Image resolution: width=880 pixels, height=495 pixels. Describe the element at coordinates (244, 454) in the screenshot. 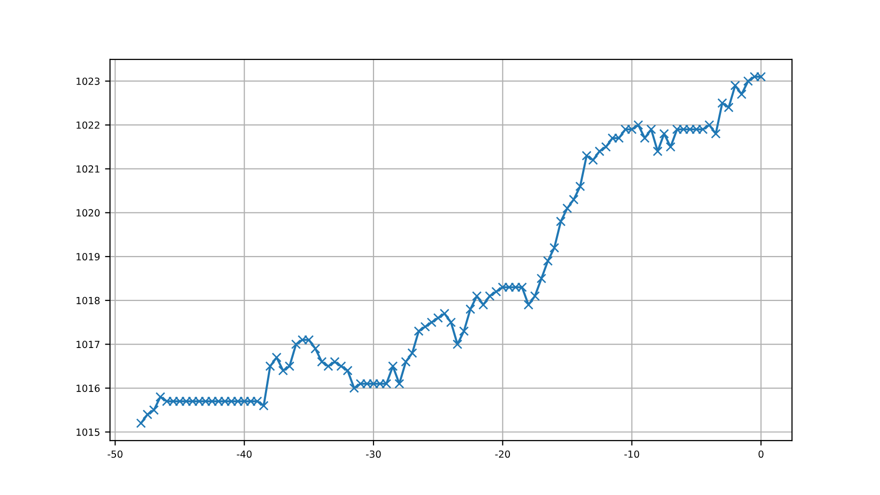

I see `x-tick-label: -40` at that location.